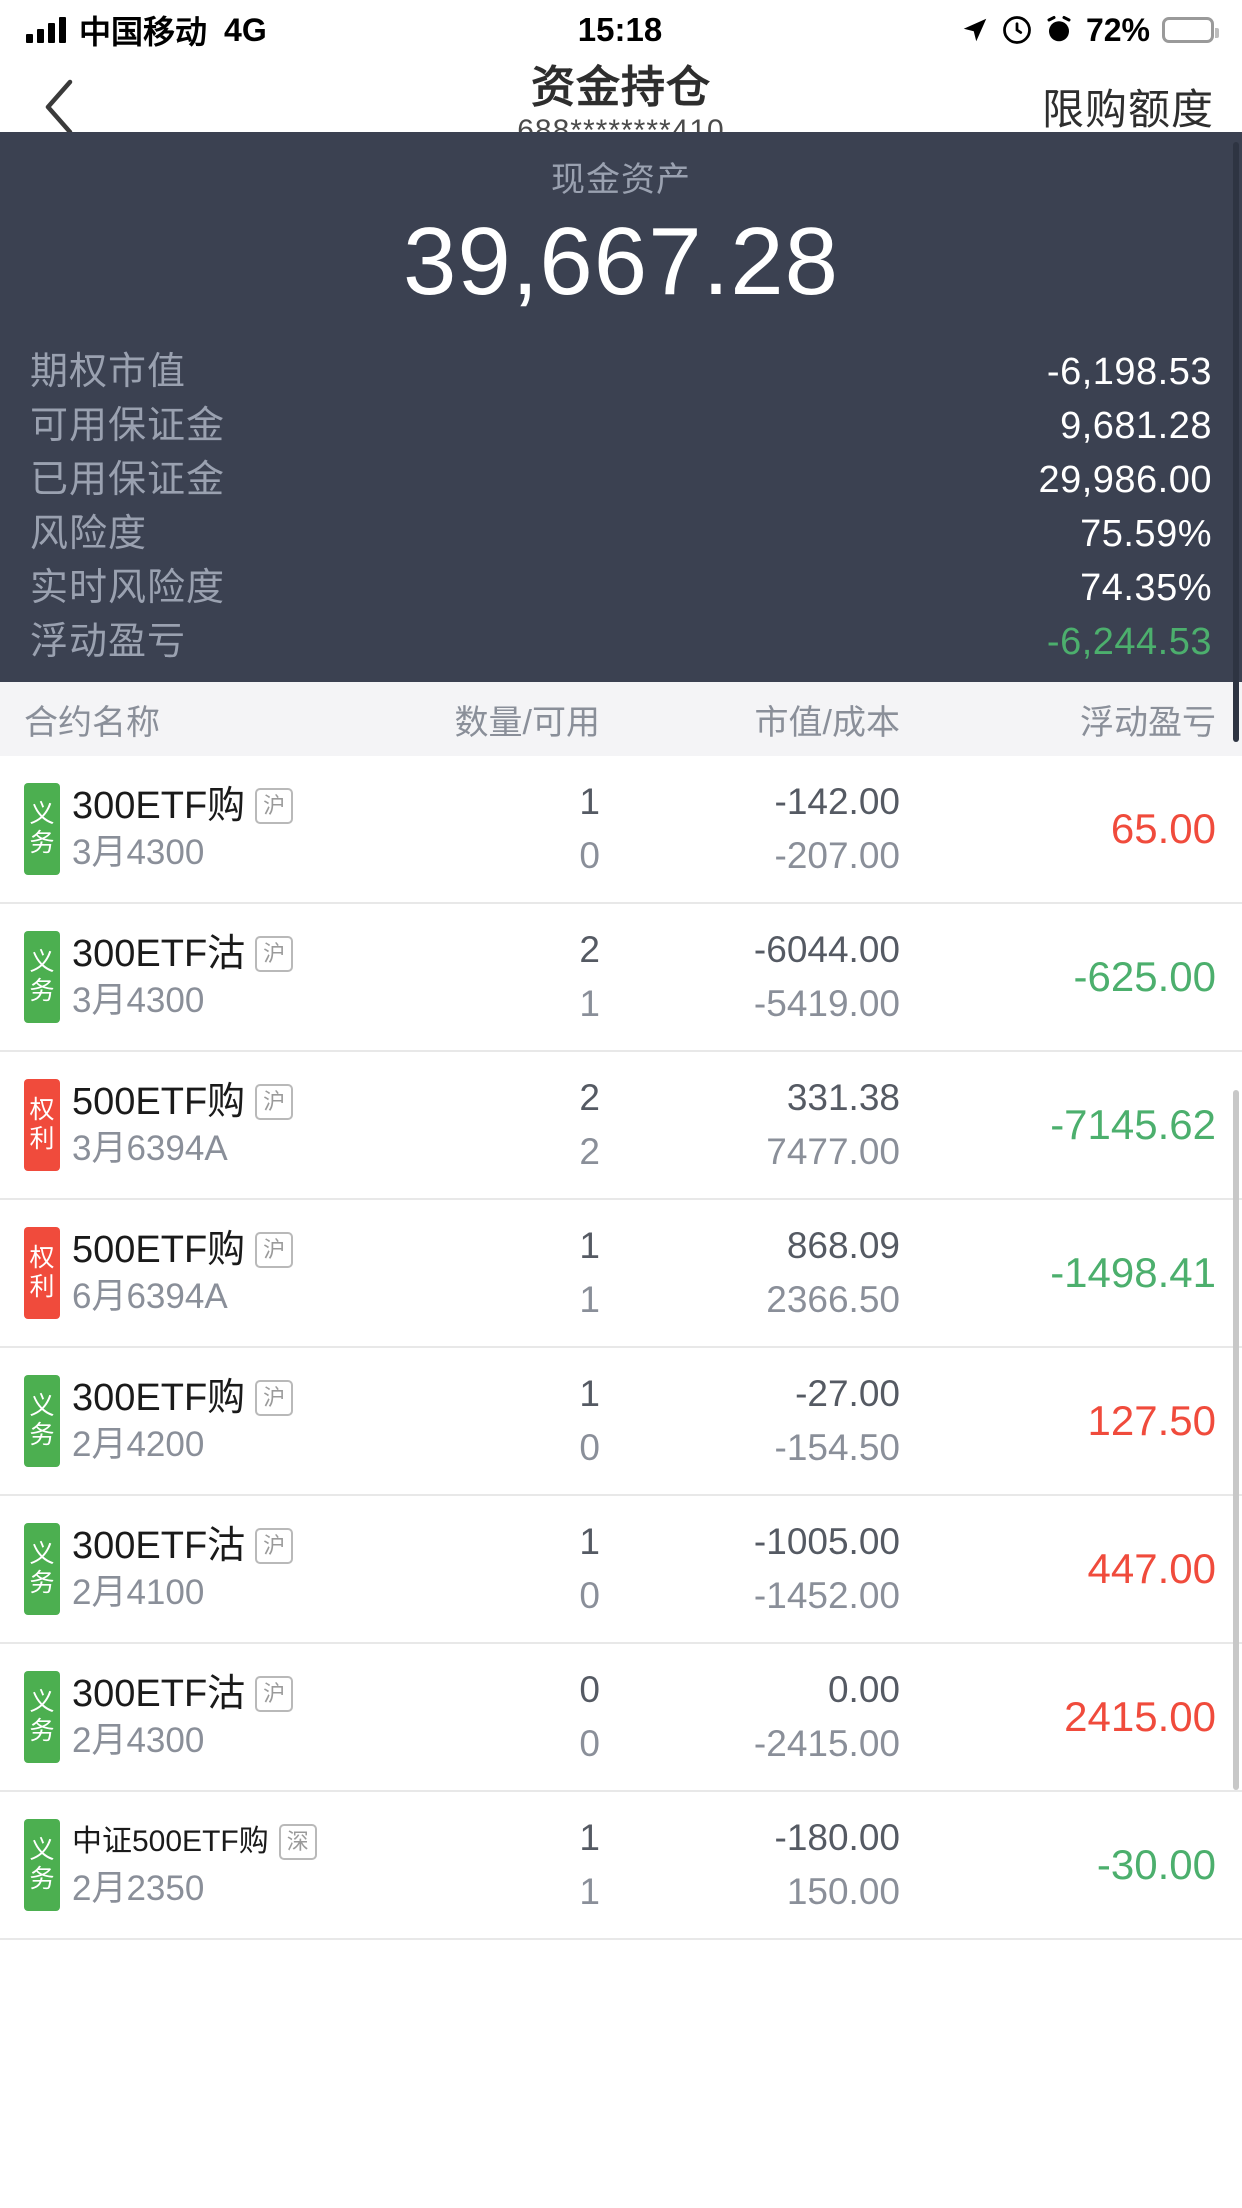 This screenshot has width=1242, height=2208. I want to click on summary-value: -6,244.53, so click(1129, 642).